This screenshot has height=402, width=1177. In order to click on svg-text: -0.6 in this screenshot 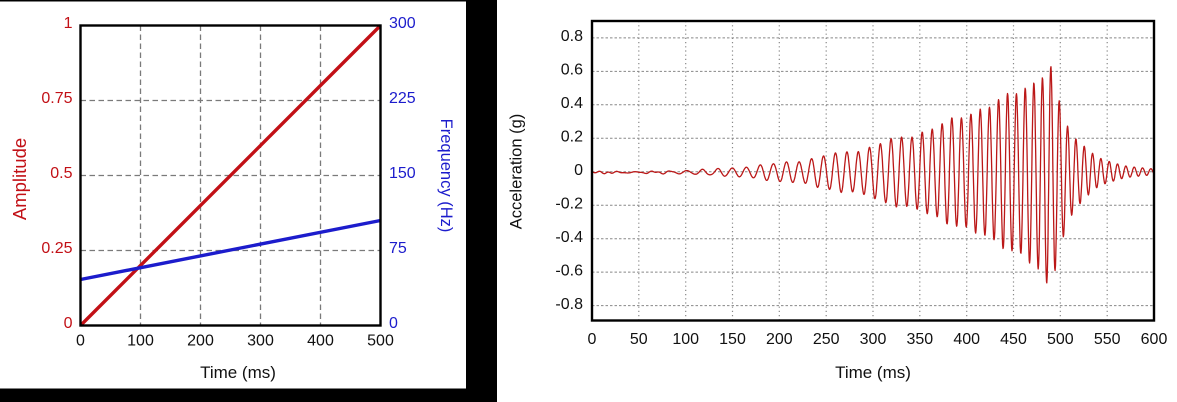, I will do `click(569, 270)`.